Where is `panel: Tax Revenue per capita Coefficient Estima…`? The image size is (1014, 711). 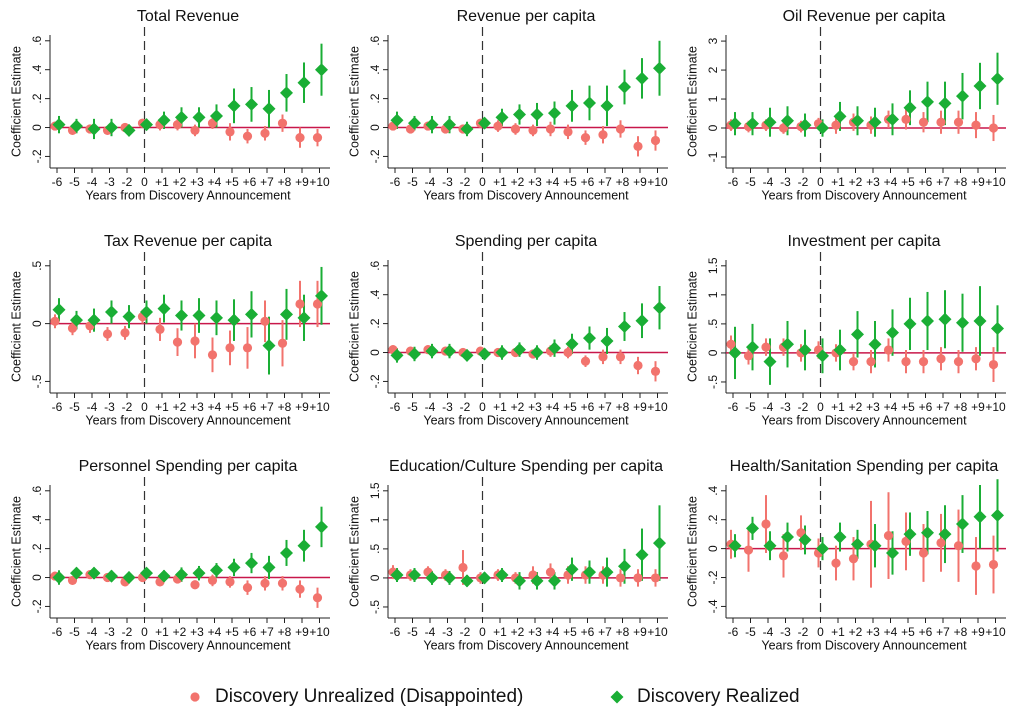
panel: Tax Revenue per capita Coefficient Estima… is located at coordinates (169, 330).